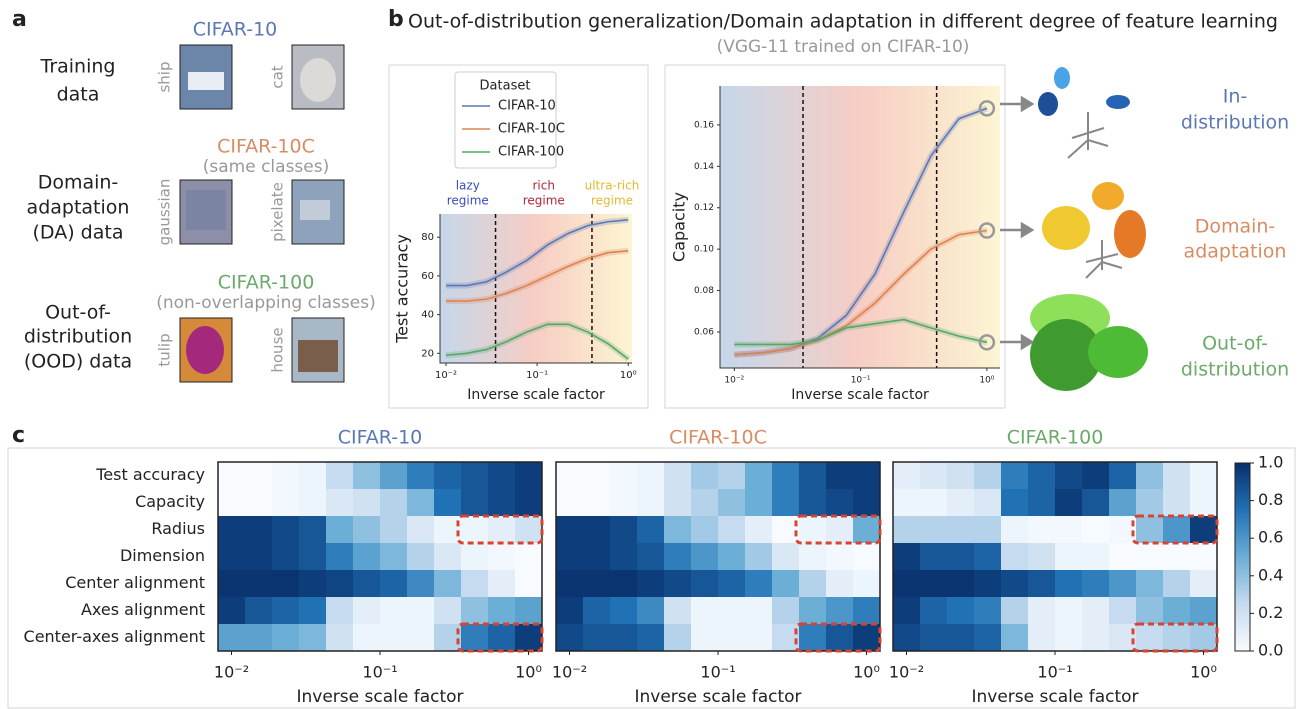 This screenshot has height=709, width=1300. I want to click on pointer-arrows, so click(1015, 223).